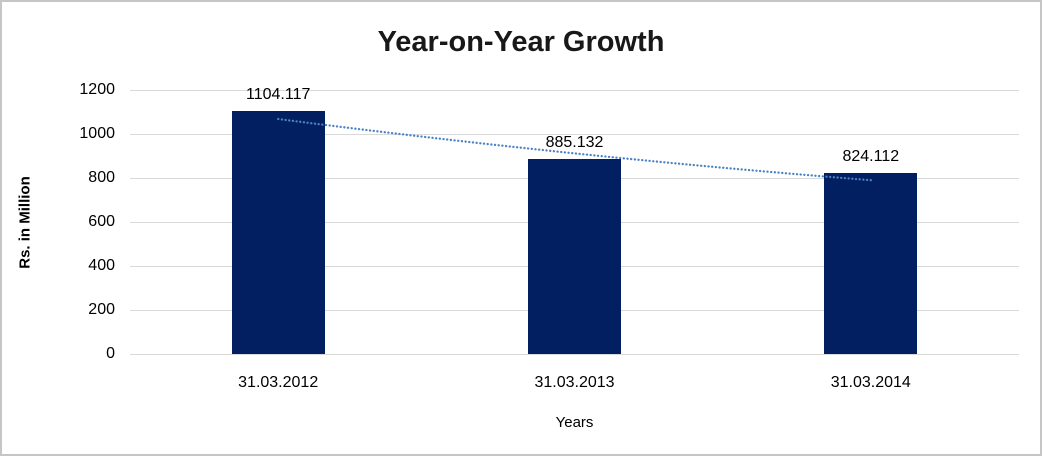  Describe the element at coordinates (110, 353) in the screenshot. I see `y-tick-label: 0` at that location.